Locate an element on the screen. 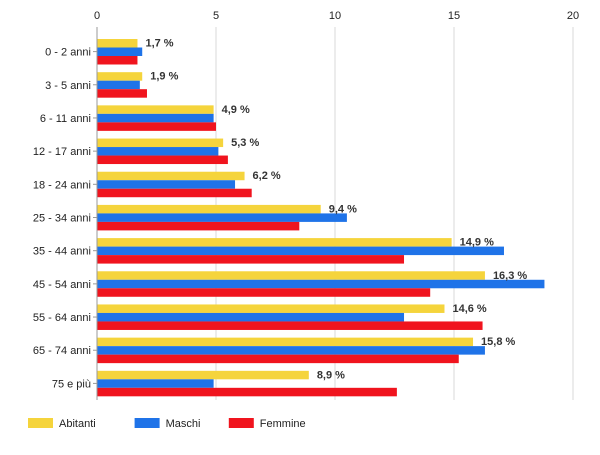 The width and height of the screenshot is (600, 455). data-label: 1,9 % is located at coordinates (164, 77).